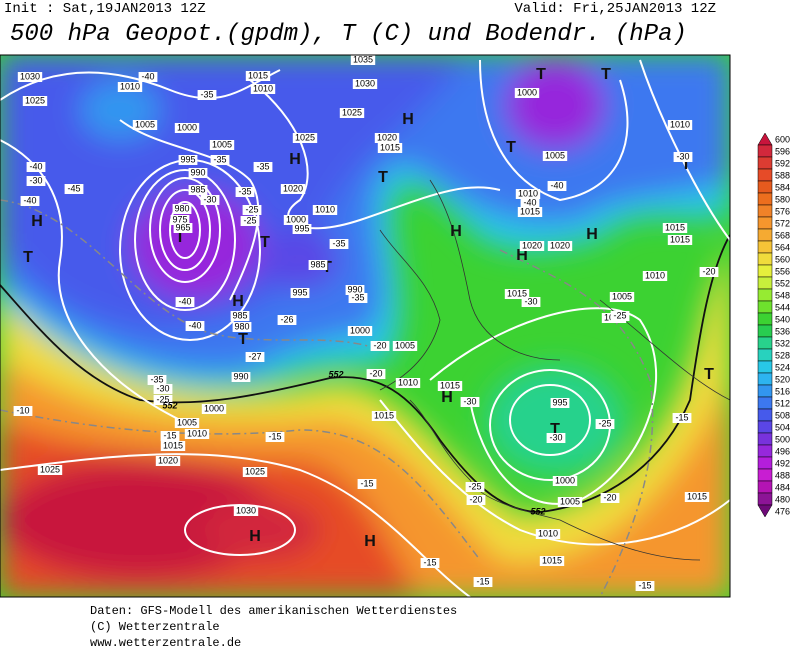 This screenshot has width=790, height=648. I want to click on isobar-label: 1035, so click(363, 59).